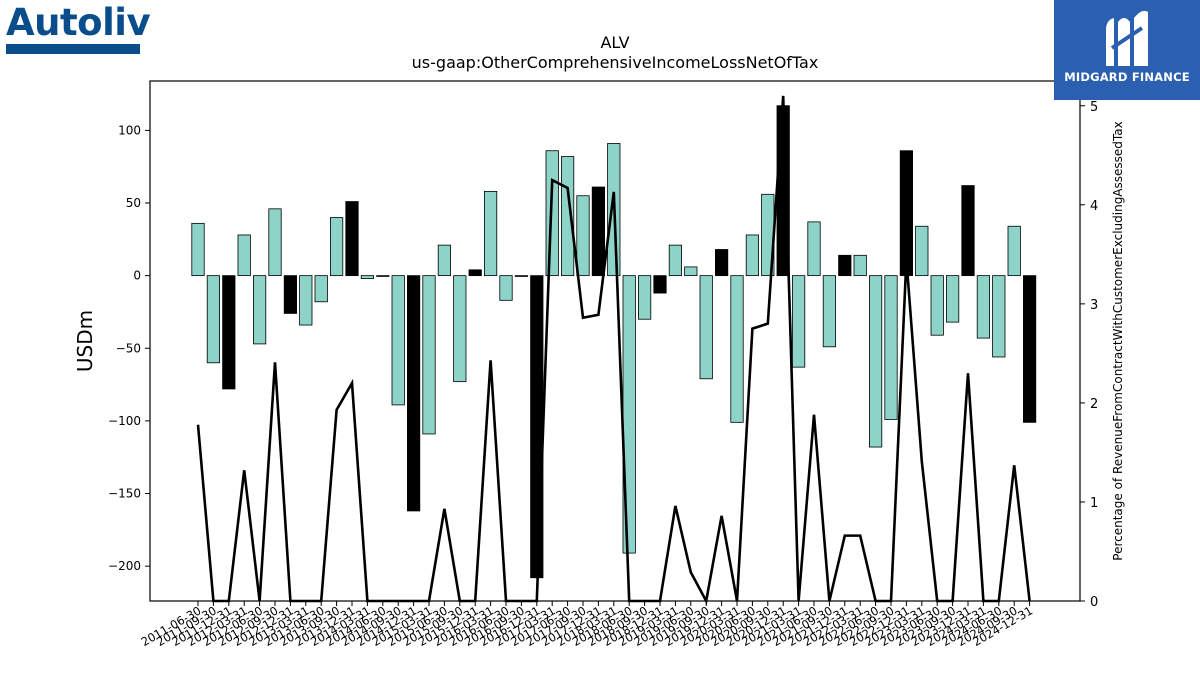 This screenshot has width=1200, height=675. Describe the element at coordinates (124, 421) in the screenshot. I see `y-tick-label: −100` at that location.